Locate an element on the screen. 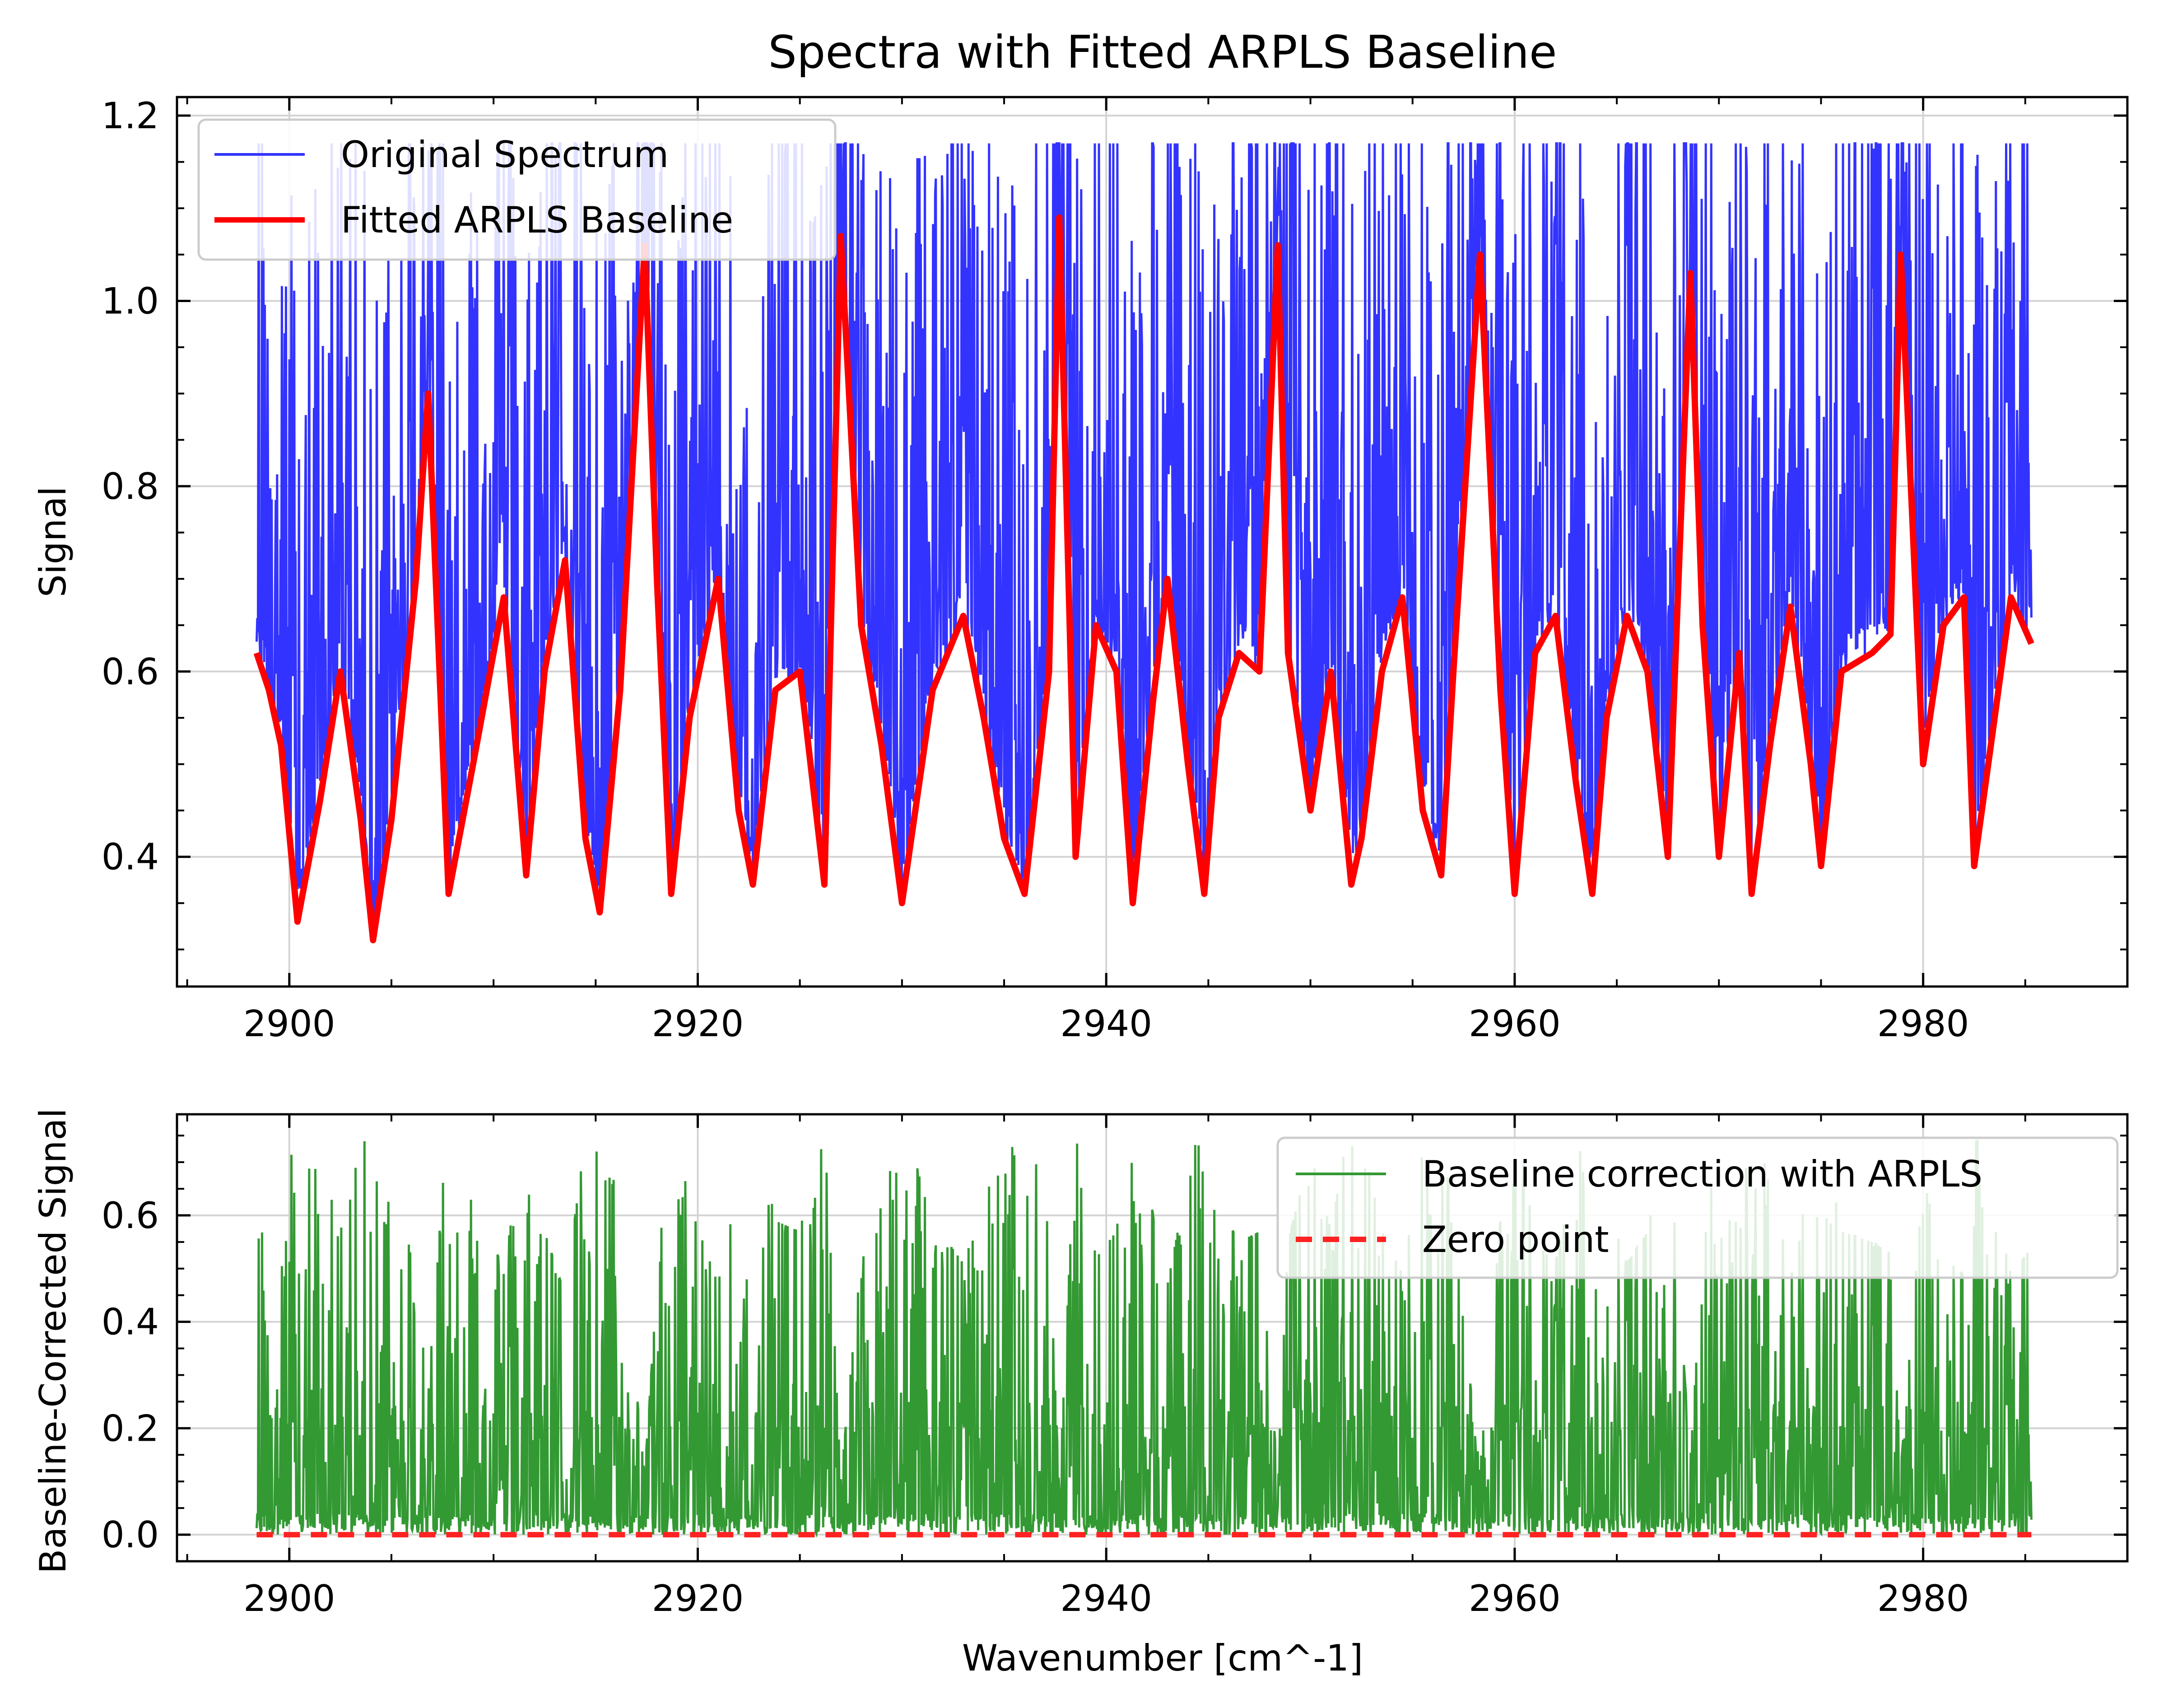 The width and height of the screenshot is (2168, 1708). top-x-tick-label: 2940 is located at coordinates (1106, 1024).